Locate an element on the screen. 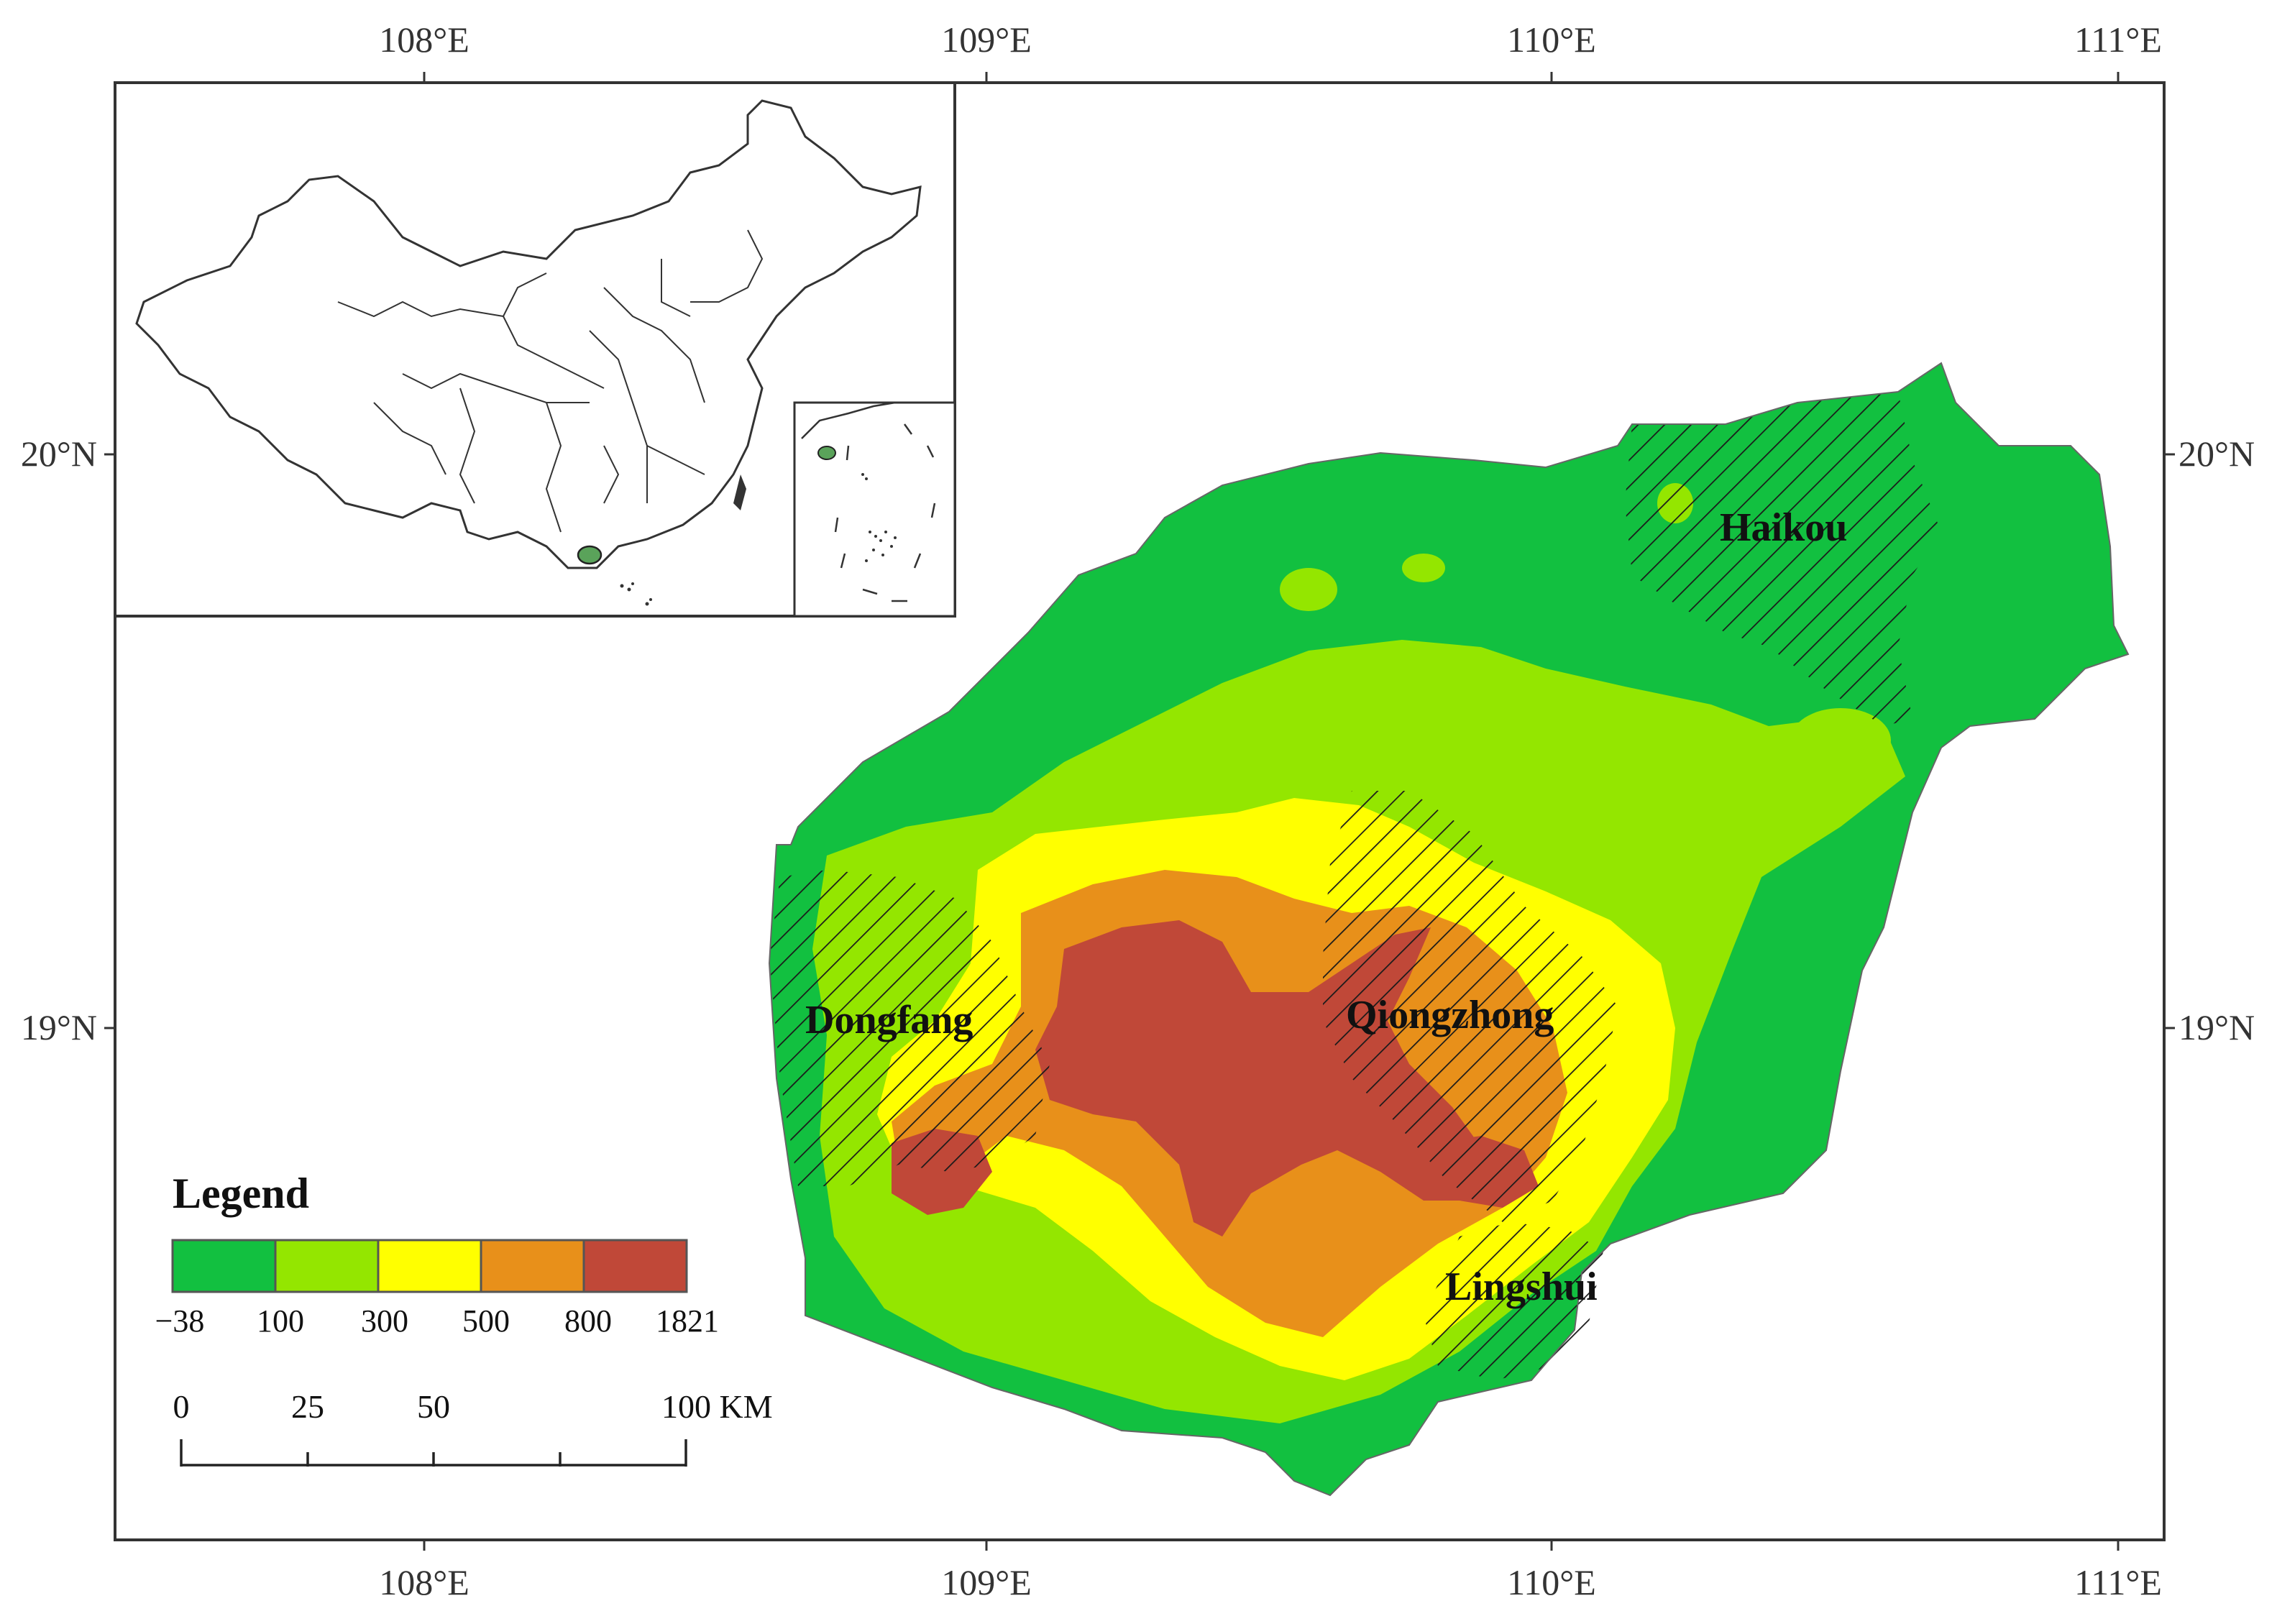 The width and height of the screenshot is (2277, 1624). legend-break-label: 1821 is located at coordinates (687, 1321).